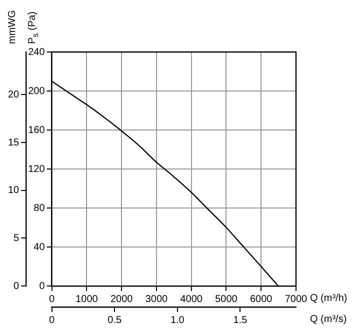 Image resolution: width=358 pixels, height=334 pixels. Describe the element at coordinates (12, 27) in the screenshot. I see `y2-axis-title: mmWG` at that location.